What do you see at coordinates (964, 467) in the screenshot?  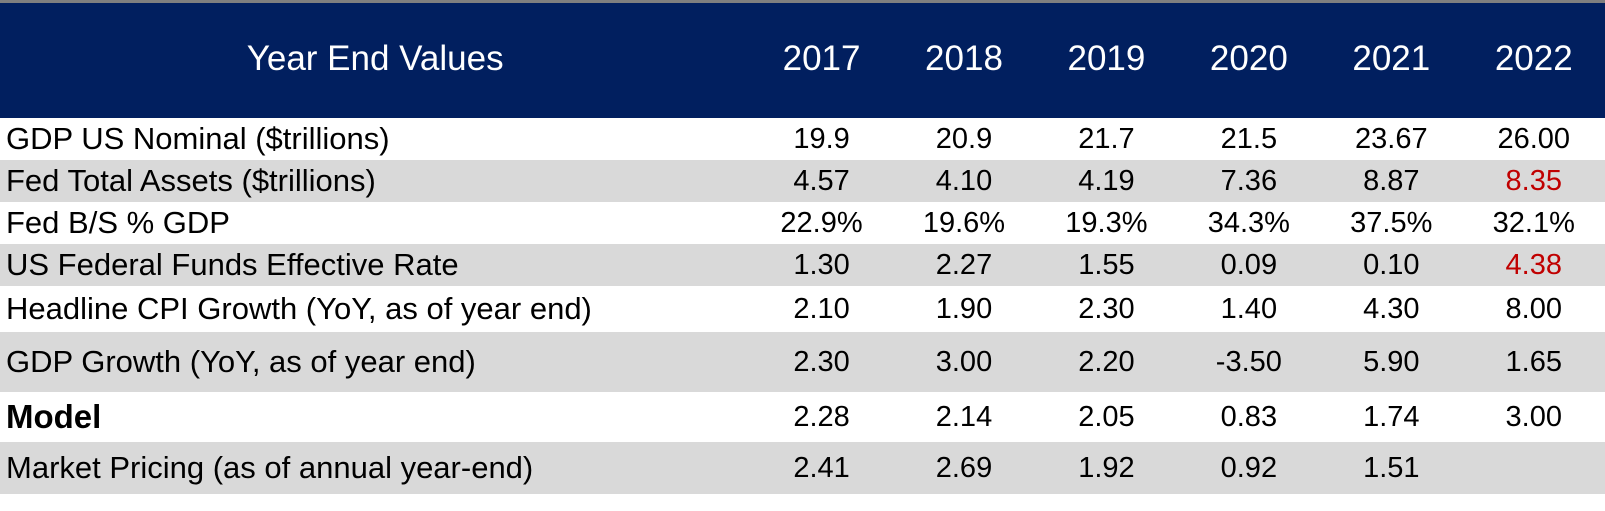 I see `table-cell: 2.69` at bounding box center [964, 467].